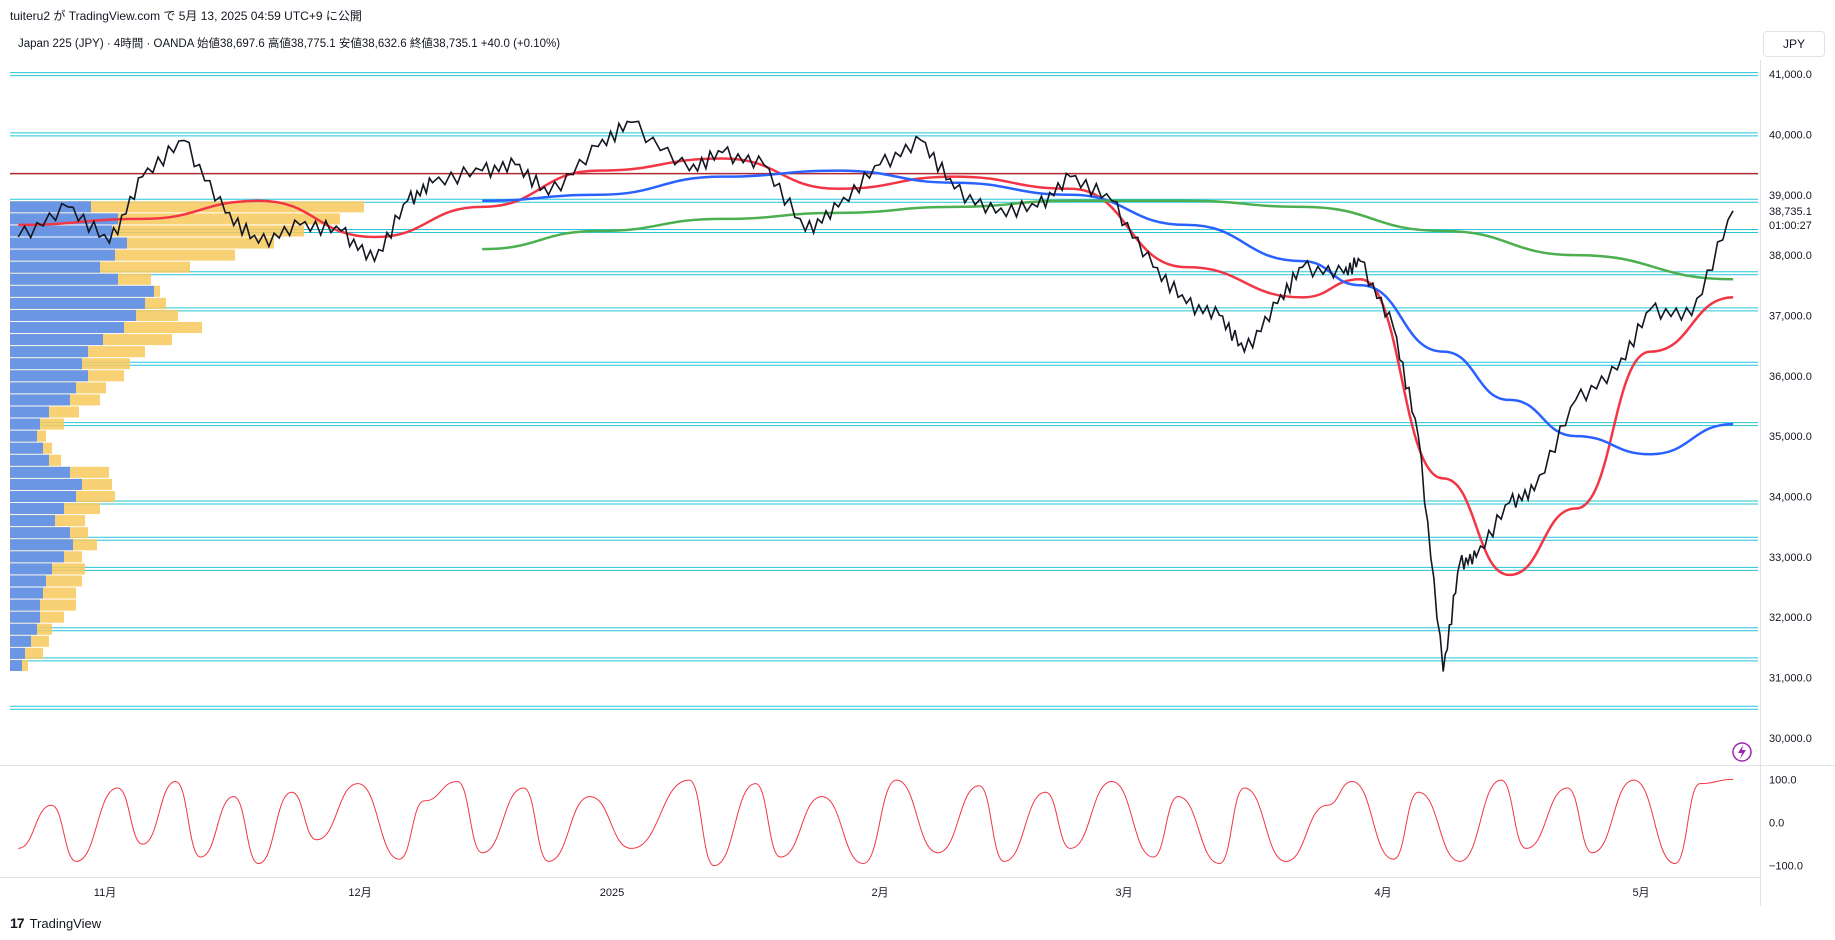 This screenshot has height=940, width=1835. What do you see at coordinates (17, 923) in the screenshot?
I see `tradingview-logo: 17` at bounding box center [17, 923].